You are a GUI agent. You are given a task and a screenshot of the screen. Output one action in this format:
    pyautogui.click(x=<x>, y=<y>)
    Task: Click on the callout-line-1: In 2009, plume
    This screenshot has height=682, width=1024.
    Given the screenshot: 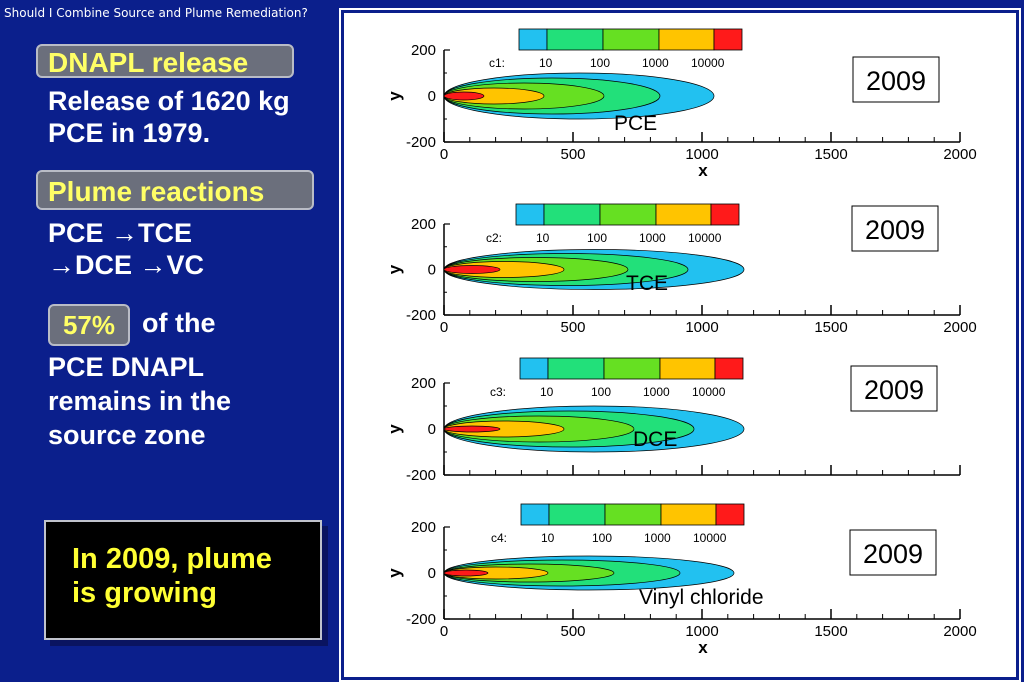 What is the action you would take?
    pyautogui.click(x=172, y=559)
    